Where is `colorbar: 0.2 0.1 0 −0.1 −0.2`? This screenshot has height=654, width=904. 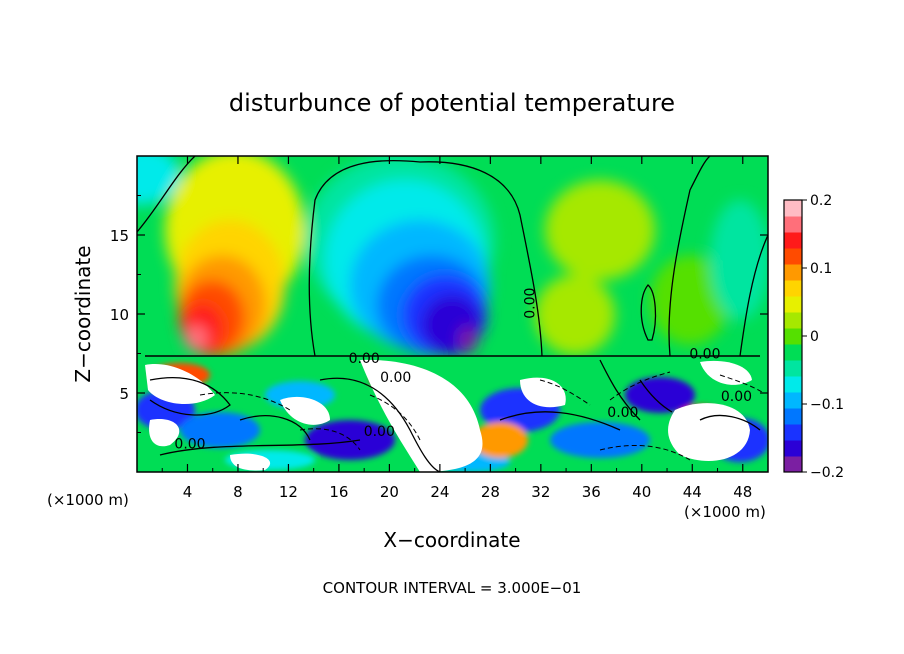 colorbar: 0.2 0.1 0 −0.1 −0.2 is located at coordinates (813, 337).